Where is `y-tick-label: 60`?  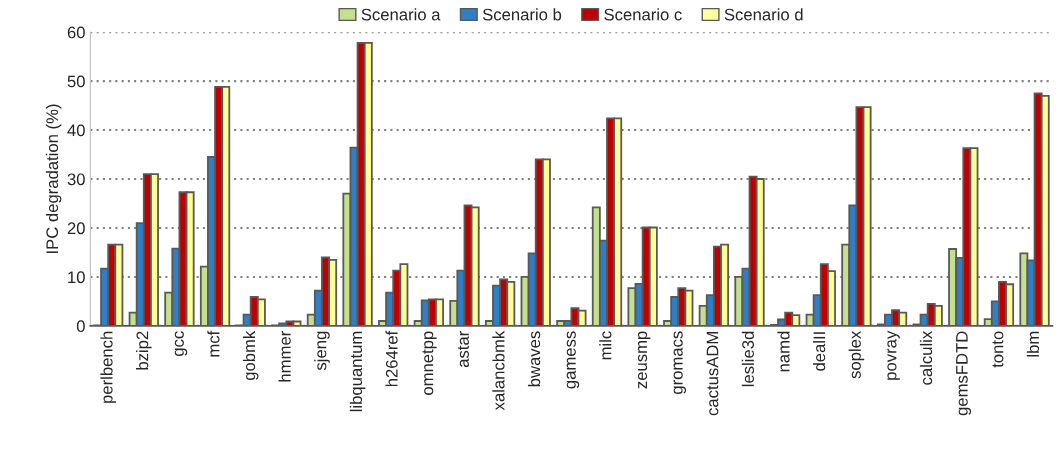
y-tick-label: 60 is located at coordinates (76, 32).